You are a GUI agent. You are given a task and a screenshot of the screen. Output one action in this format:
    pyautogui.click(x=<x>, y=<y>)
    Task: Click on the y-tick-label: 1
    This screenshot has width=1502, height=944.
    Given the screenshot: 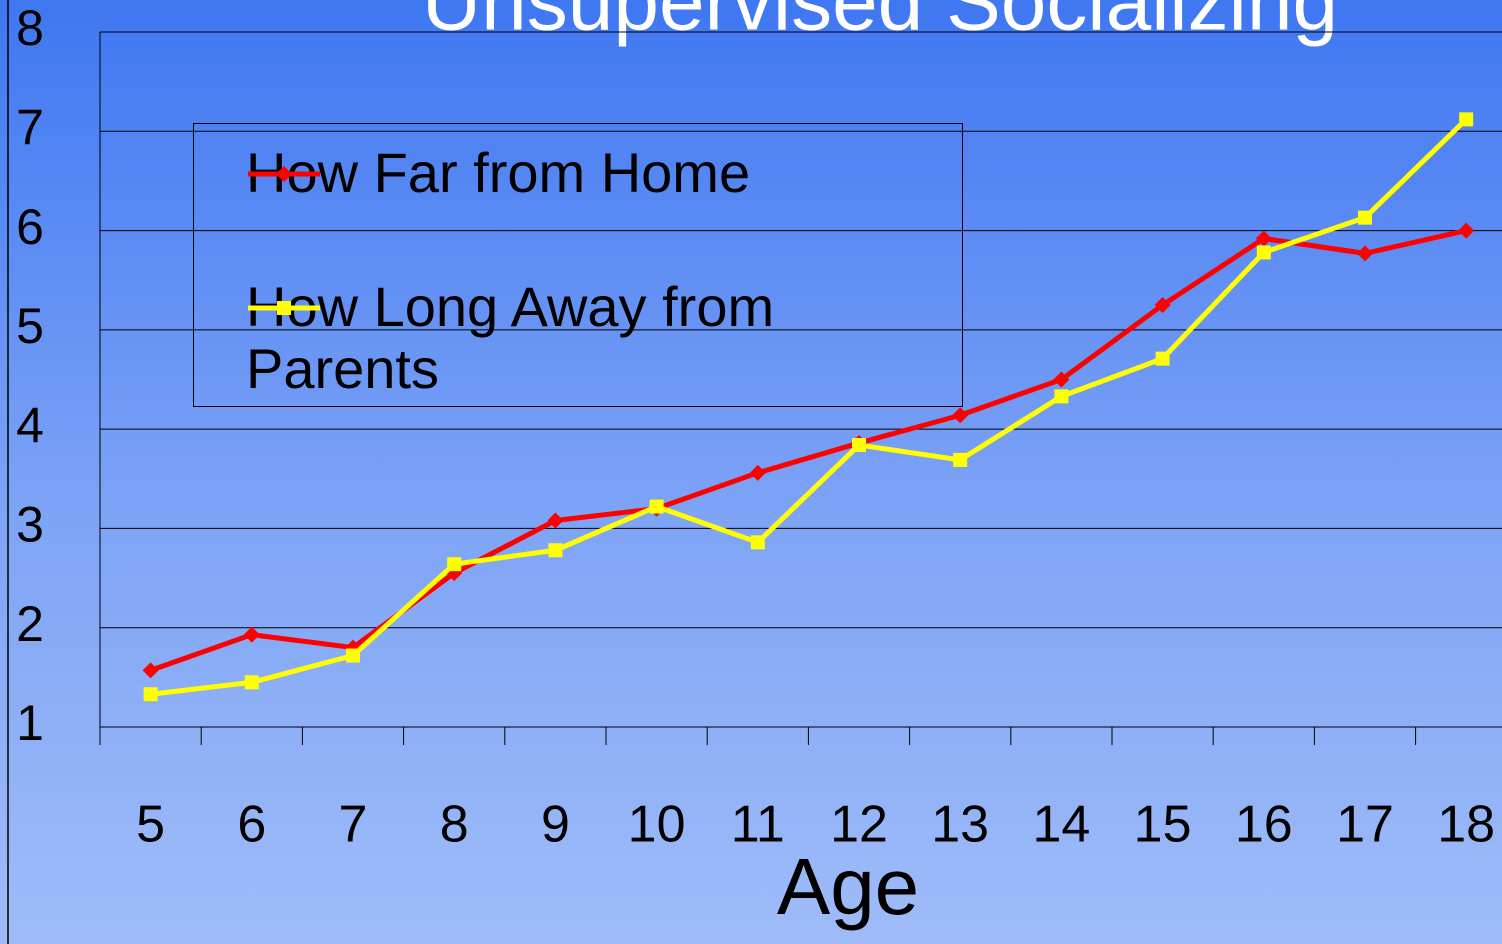 What is the action you would take?
    pyautogui.click(x=30, y=723)
    